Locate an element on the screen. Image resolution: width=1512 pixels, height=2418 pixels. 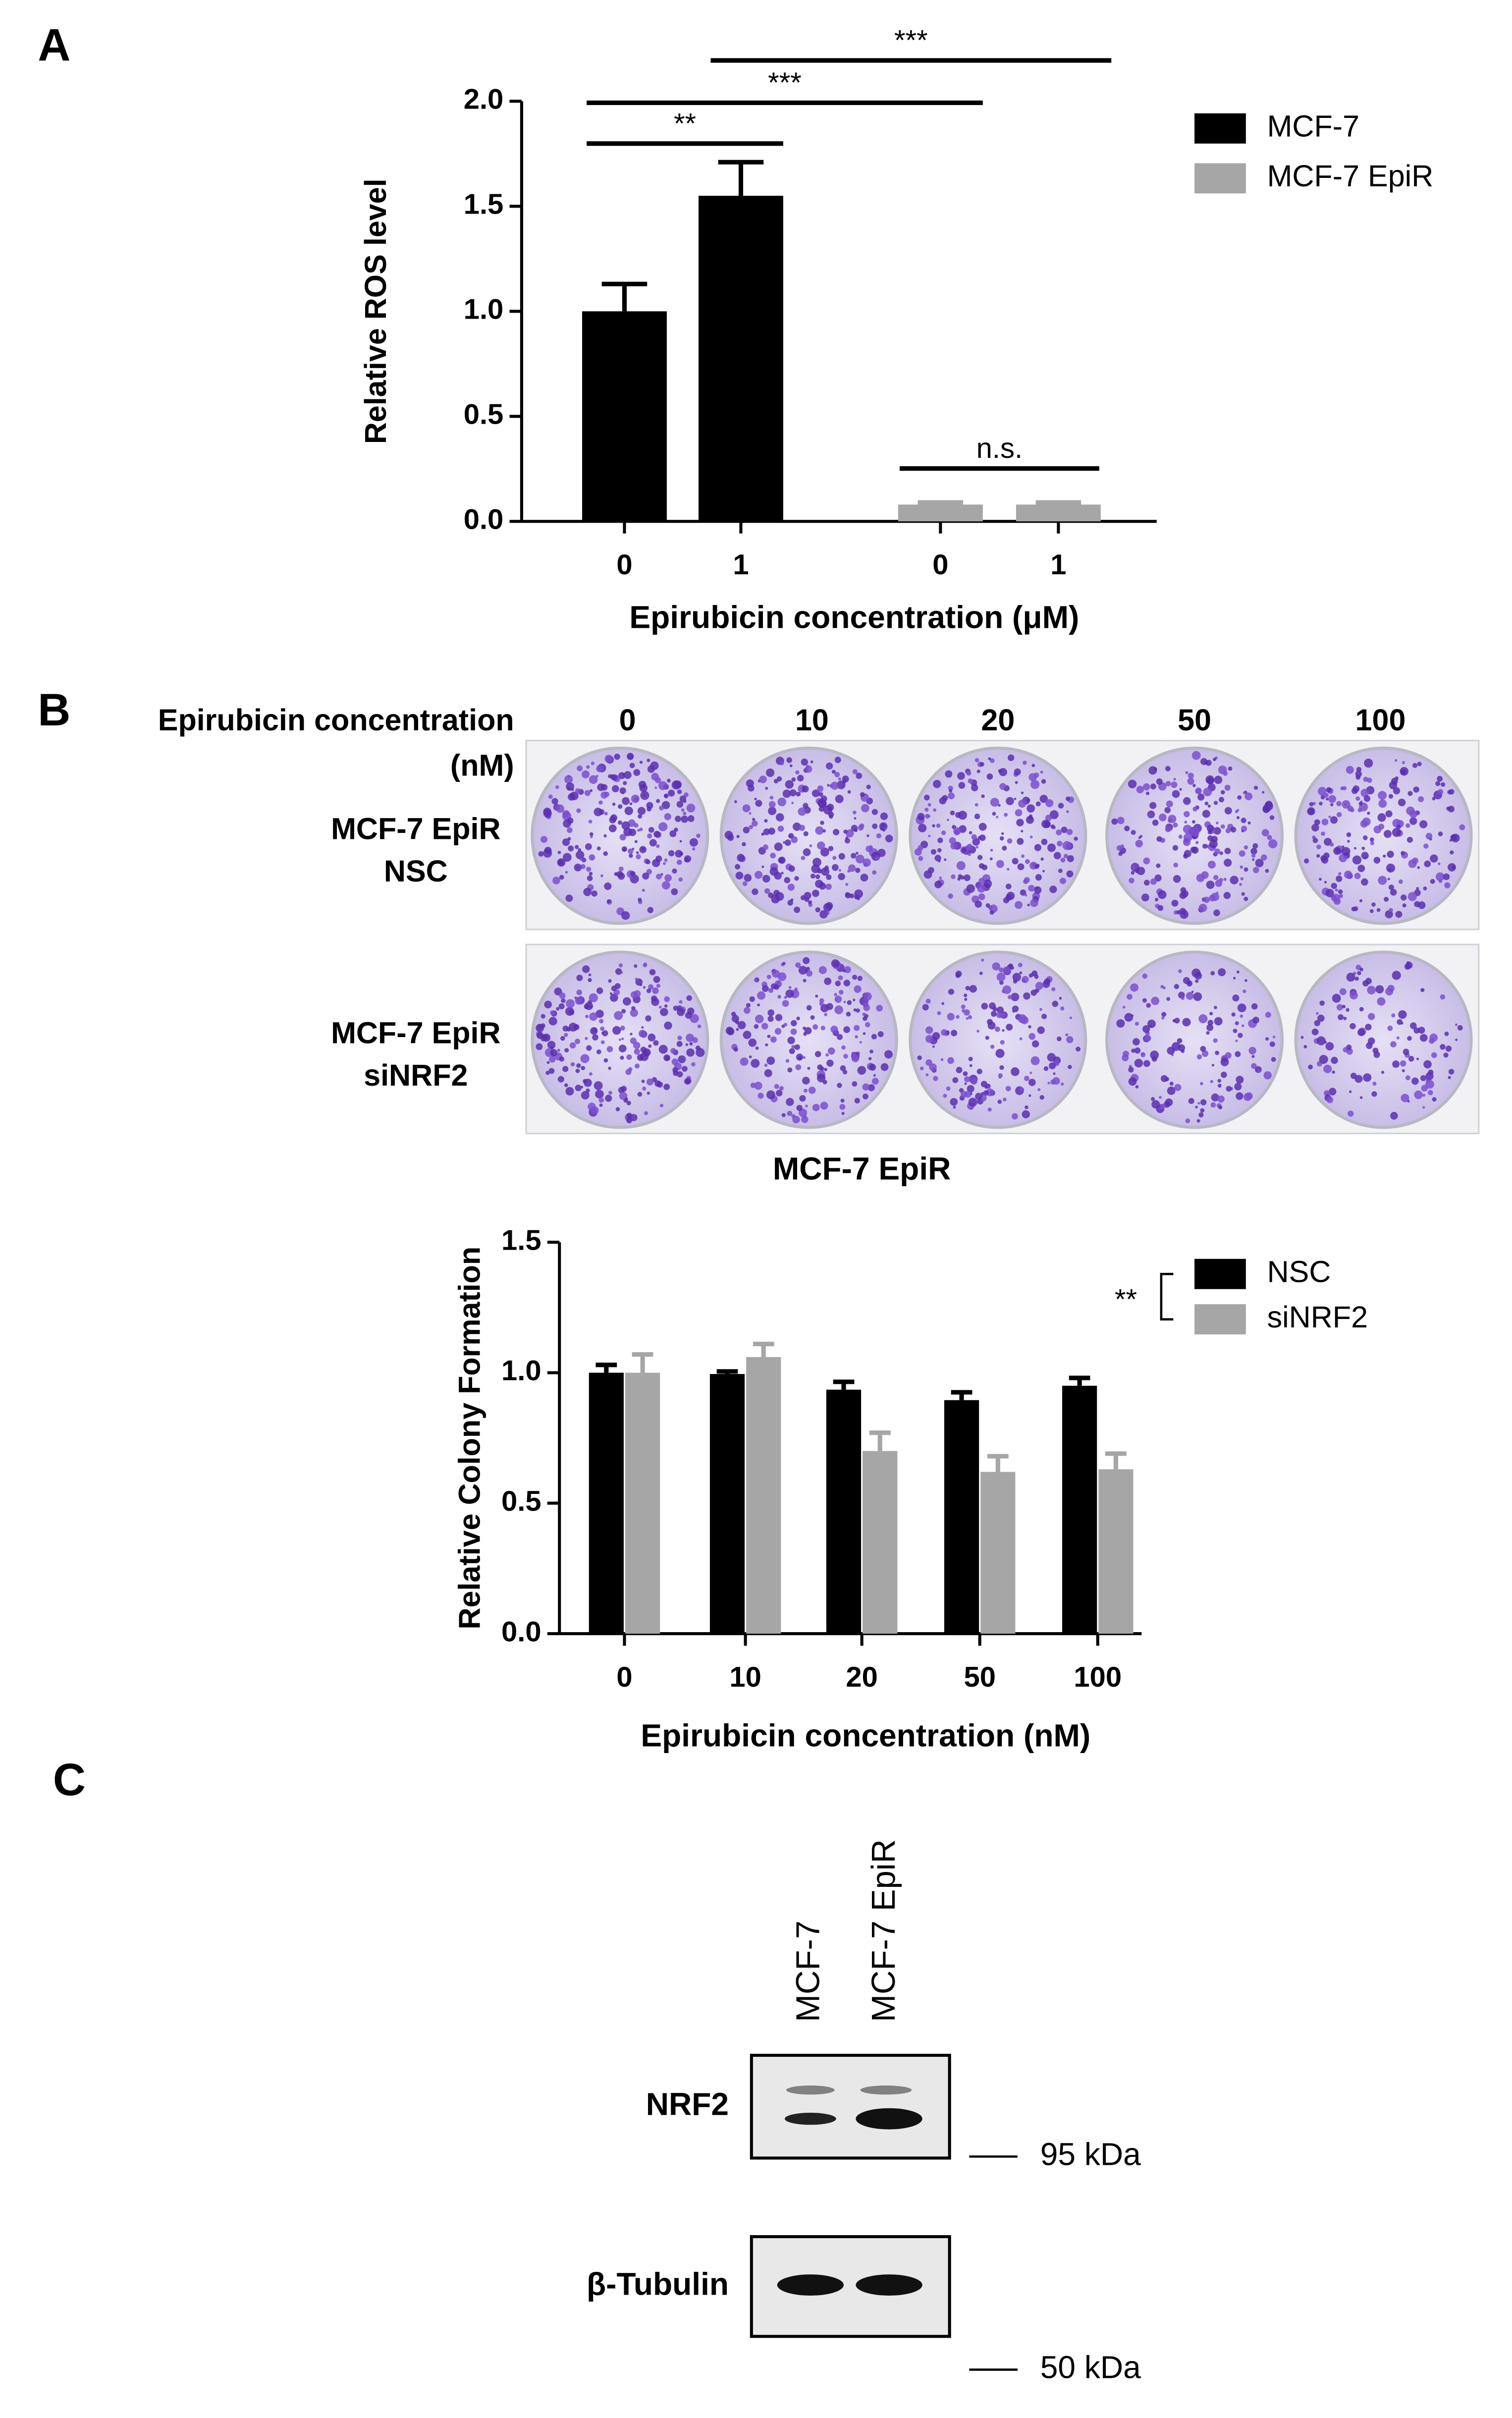
significance-label: ** is located at coordinates (1126, 1299).